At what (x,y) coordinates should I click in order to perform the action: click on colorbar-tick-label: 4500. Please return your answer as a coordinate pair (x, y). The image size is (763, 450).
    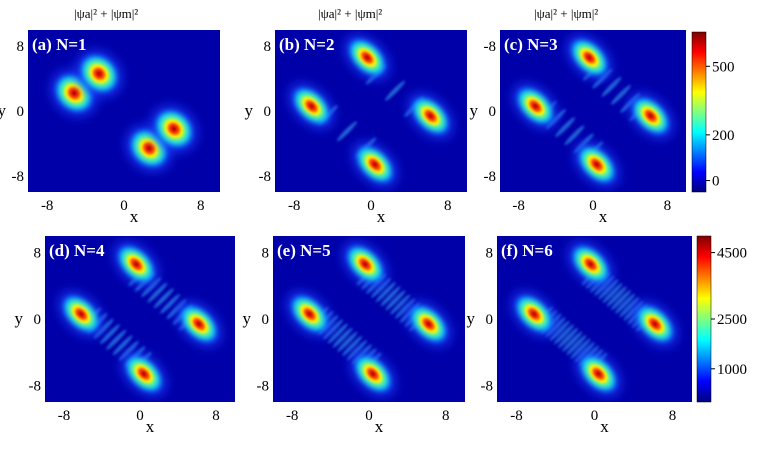
    Looking at the image, I should click on (732, 254).